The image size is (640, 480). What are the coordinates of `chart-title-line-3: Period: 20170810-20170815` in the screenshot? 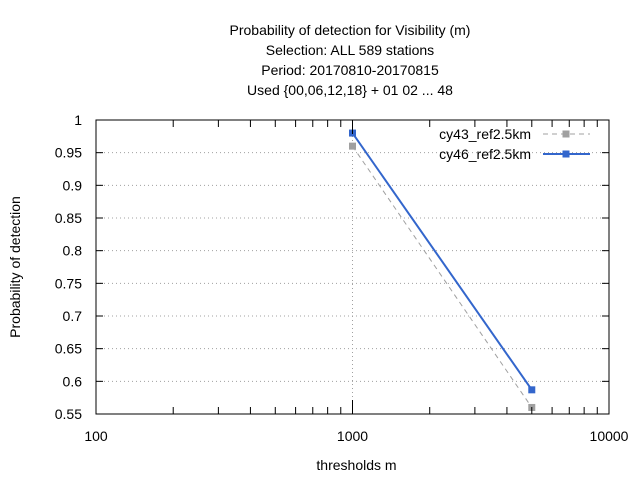 It's located at (350, 70).